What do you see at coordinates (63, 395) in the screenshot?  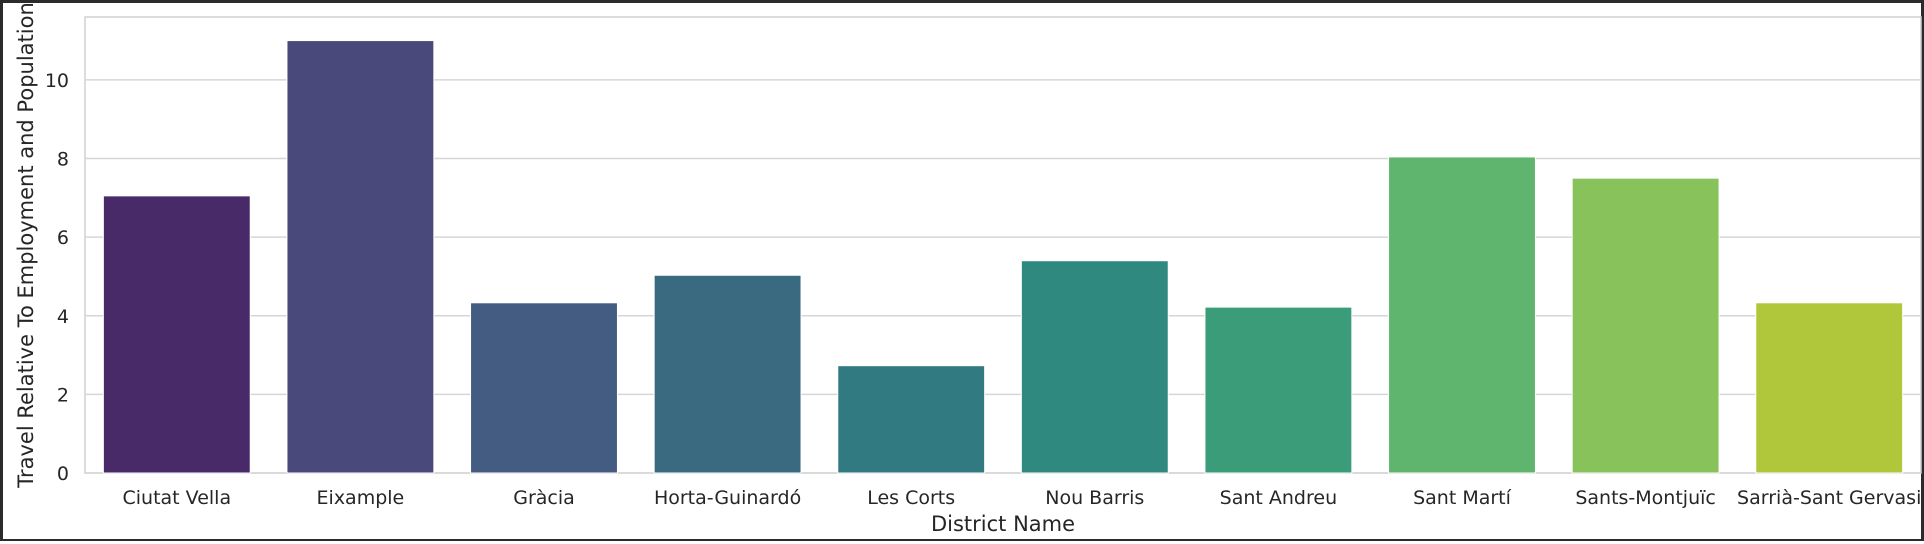 I see `y-tick-label: 2` at bounding box center [63, 395].